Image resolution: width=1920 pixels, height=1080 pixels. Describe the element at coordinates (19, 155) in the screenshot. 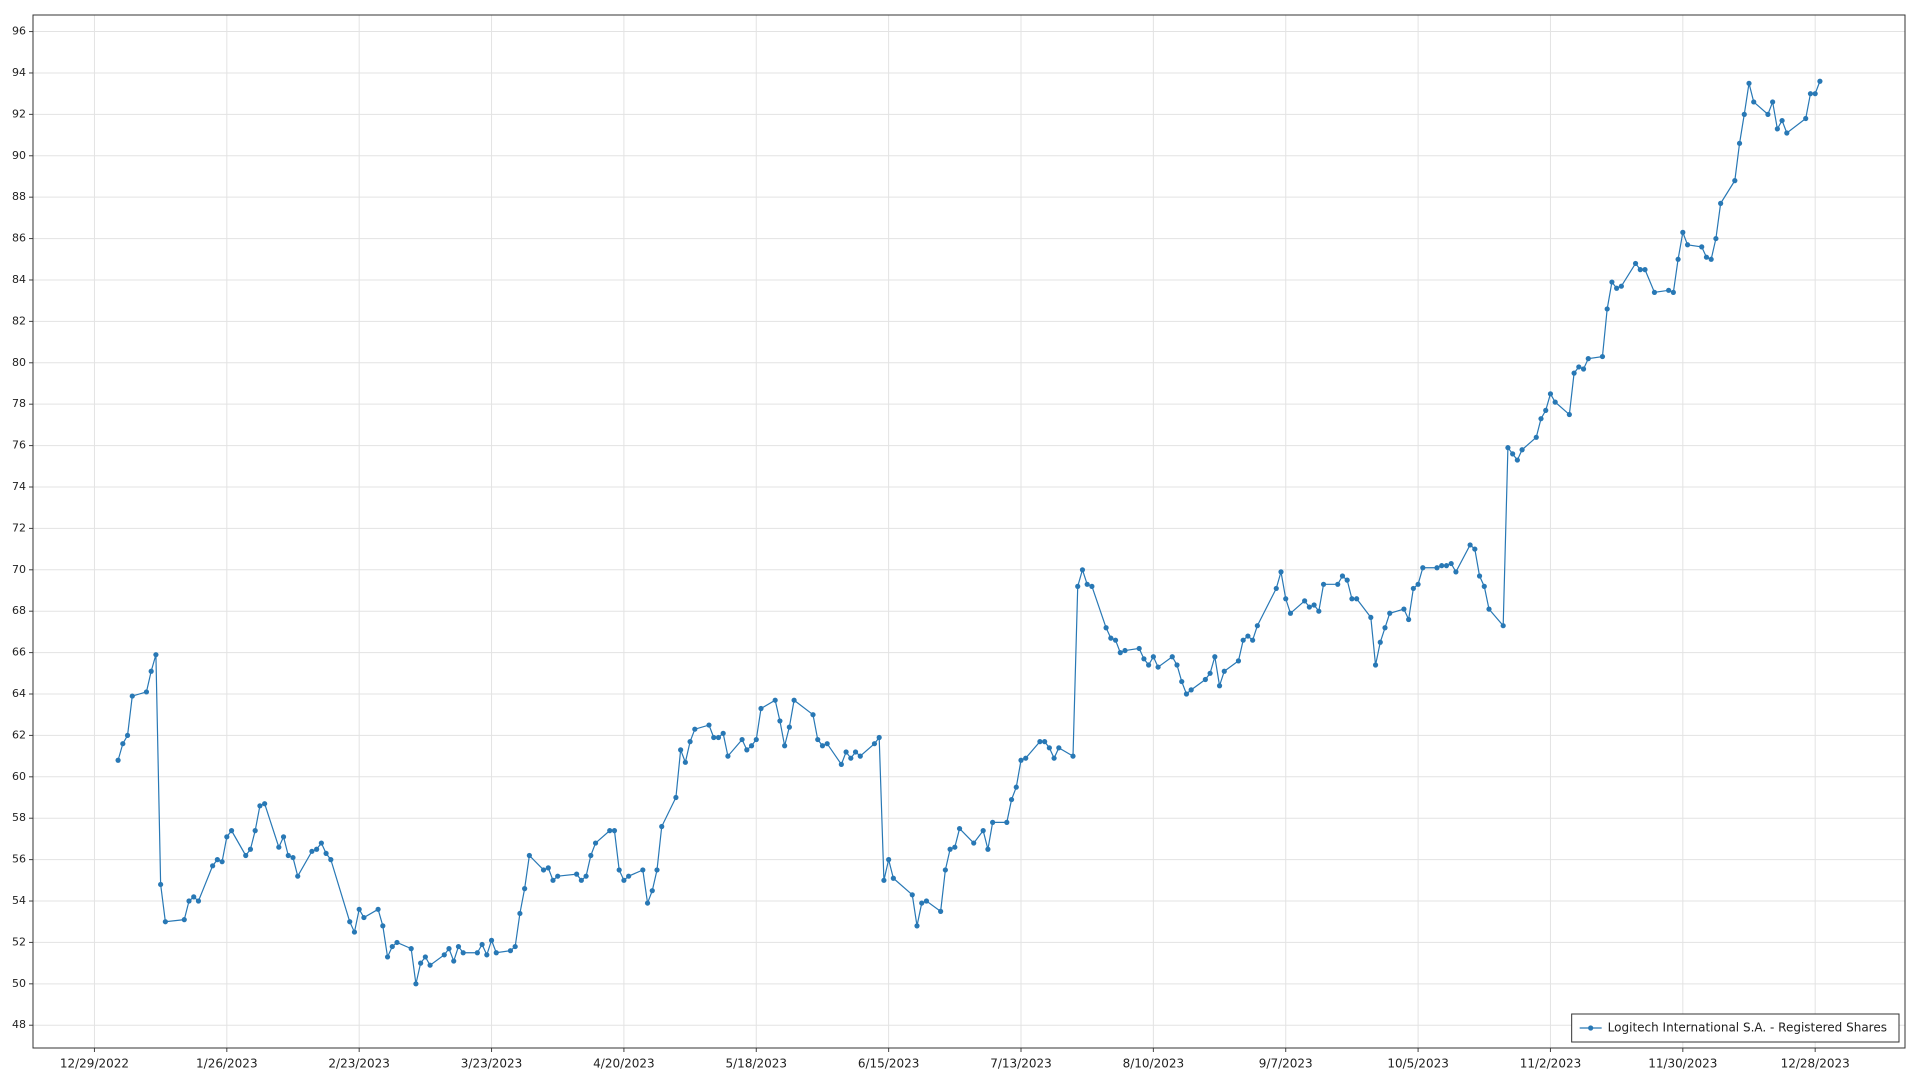

I see `y-tick-label: 90` at that location.